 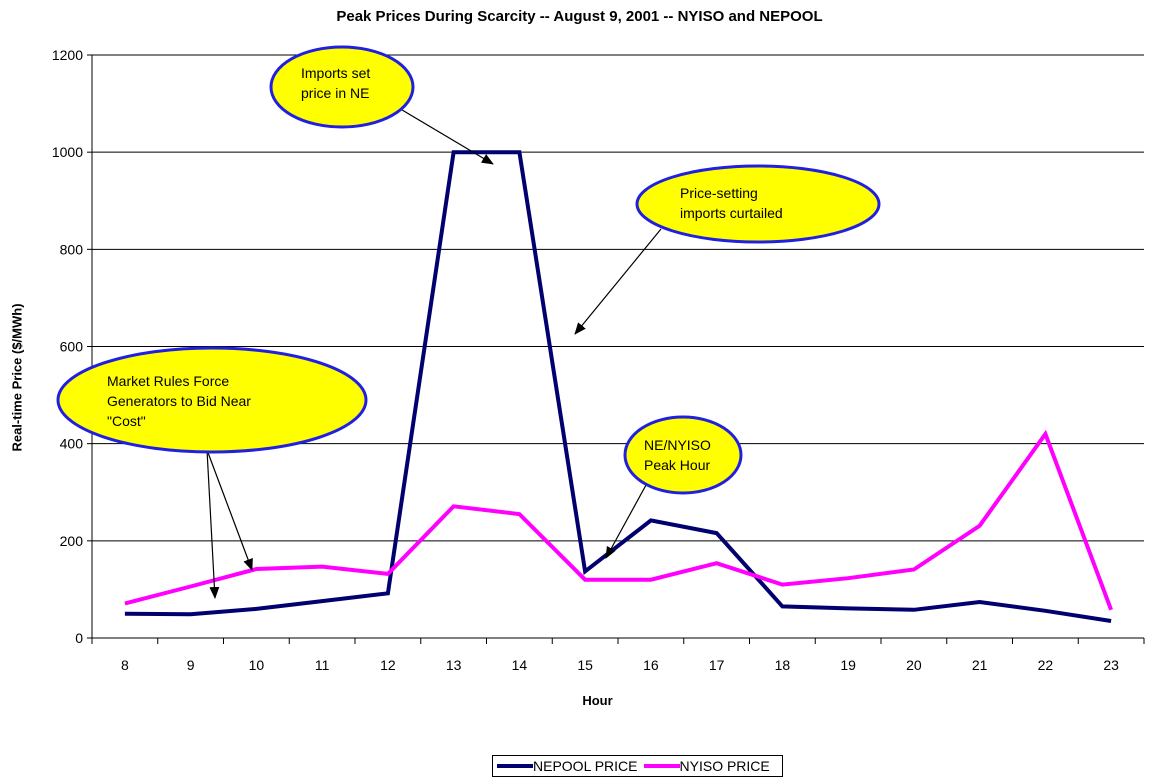 What do you see at coordinates (335, 73) in the screenshot?
I see `annotation-text-imports: Imports set` at bounding box center [335, 73].